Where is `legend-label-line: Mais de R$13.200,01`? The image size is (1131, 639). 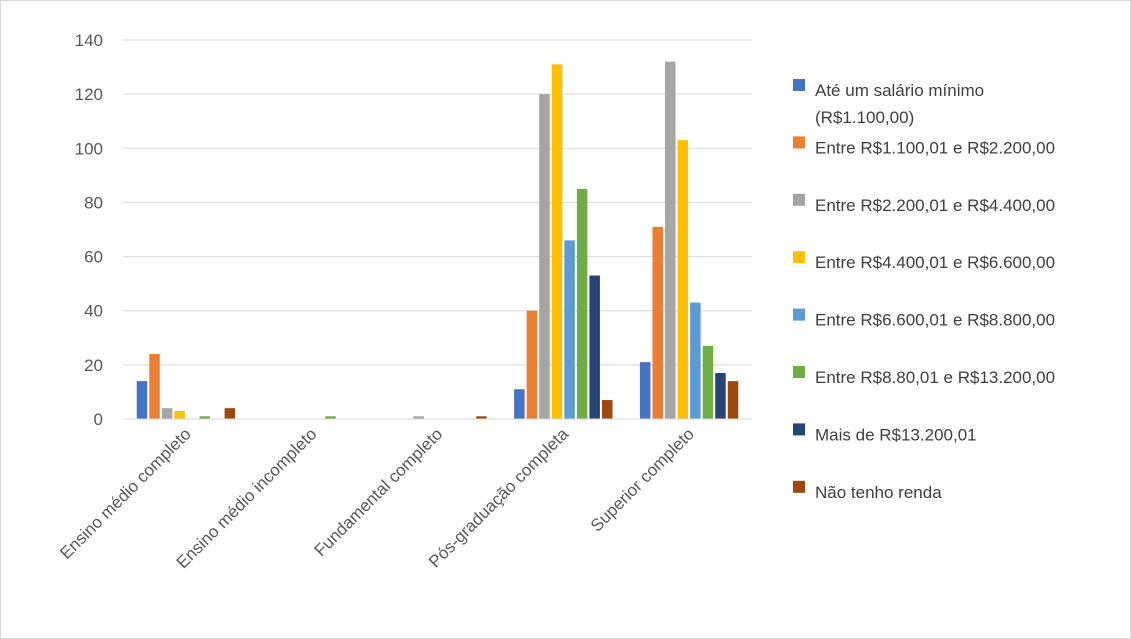 legend-label-line: Mais de R$13.200,01 is located at coordinates (896, 434).